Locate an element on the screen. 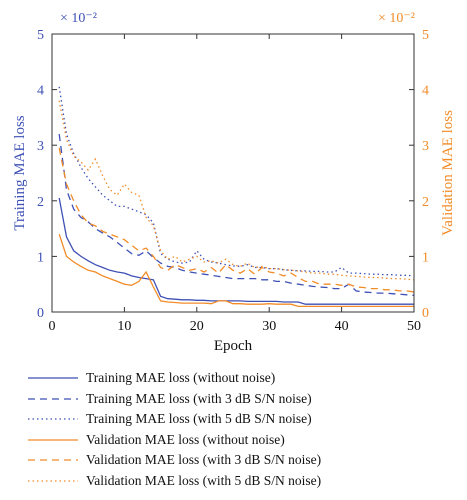 The height and width of the screenshot is (500, 467). legend-entry-training-no-noise: Training MAE loss (without noise) is located at coordinates (238, 378).